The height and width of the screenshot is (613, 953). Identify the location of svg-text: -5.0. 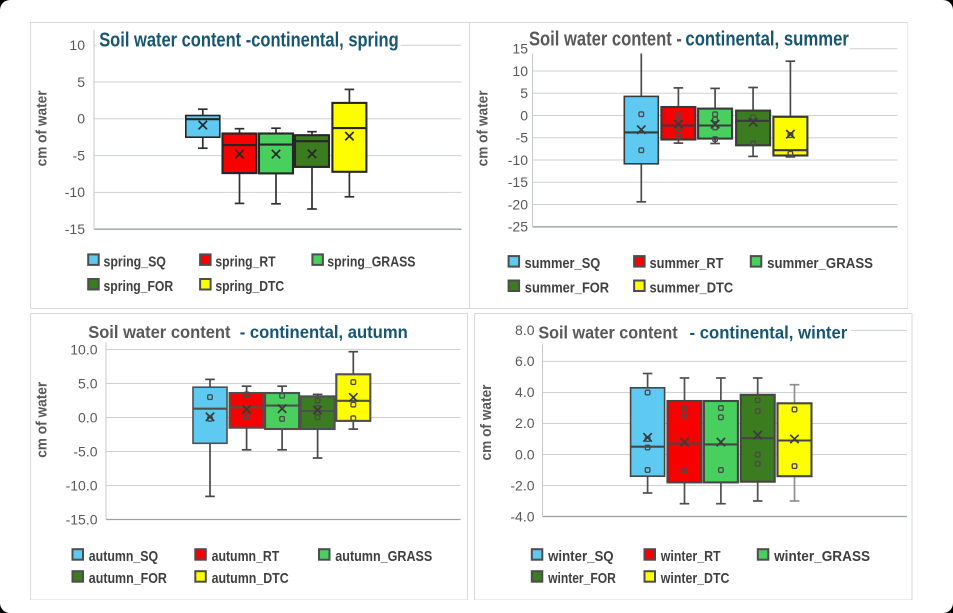
(85, 451).